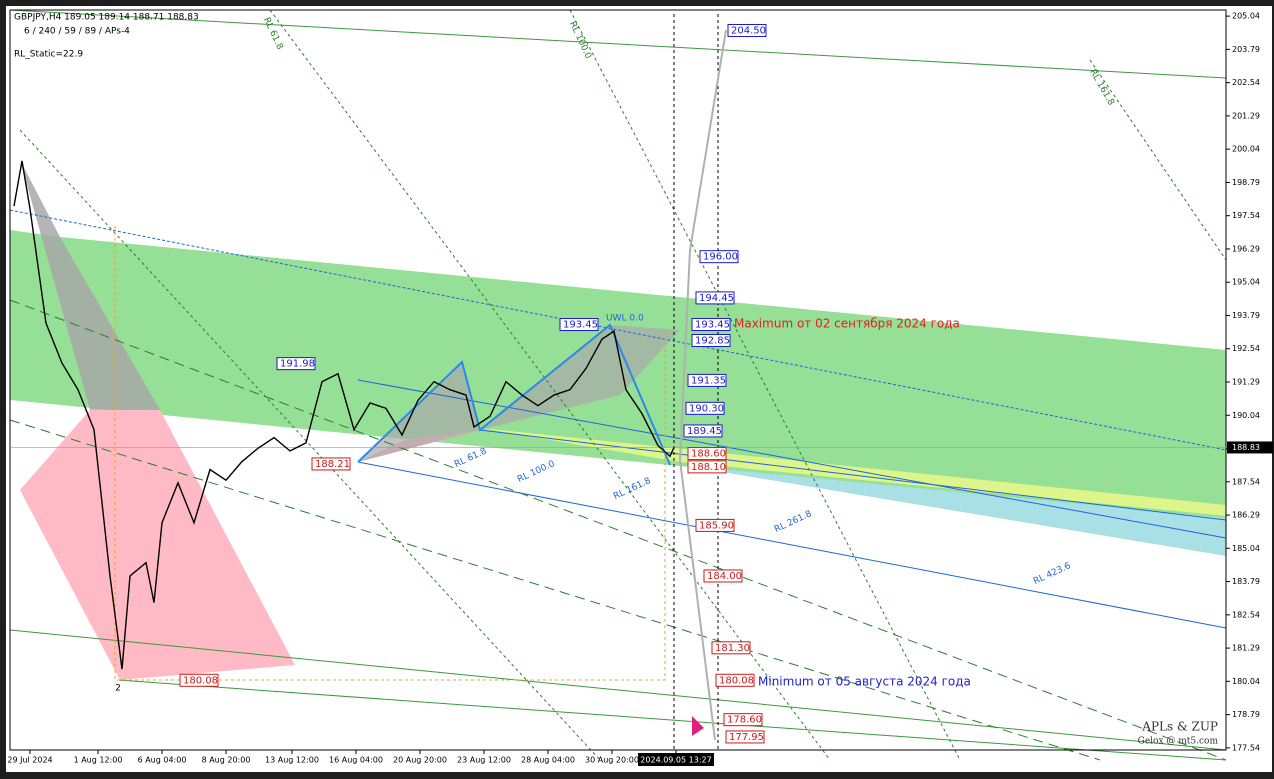 This screenshot has width=1274, height=779. I want to click on watermark-sub: Gelox @ mt5.com, so click(1178, 742).